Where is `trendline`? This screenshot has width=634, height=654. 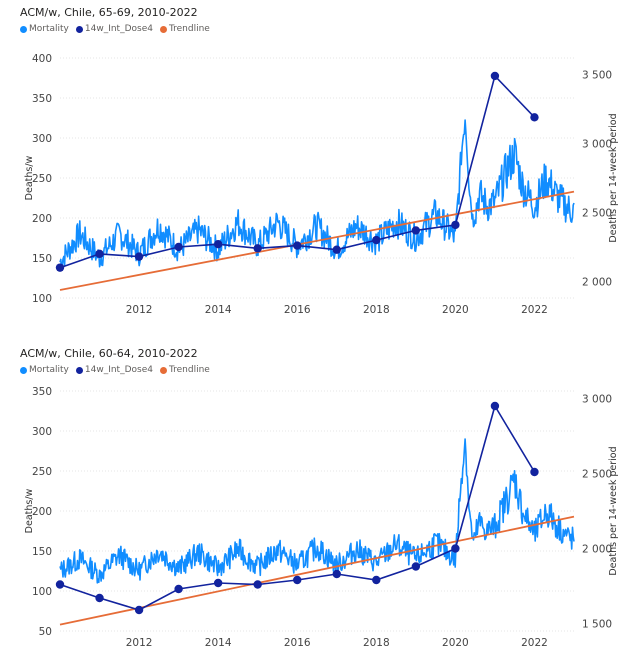
trendline is located at coordinates (317, 240).